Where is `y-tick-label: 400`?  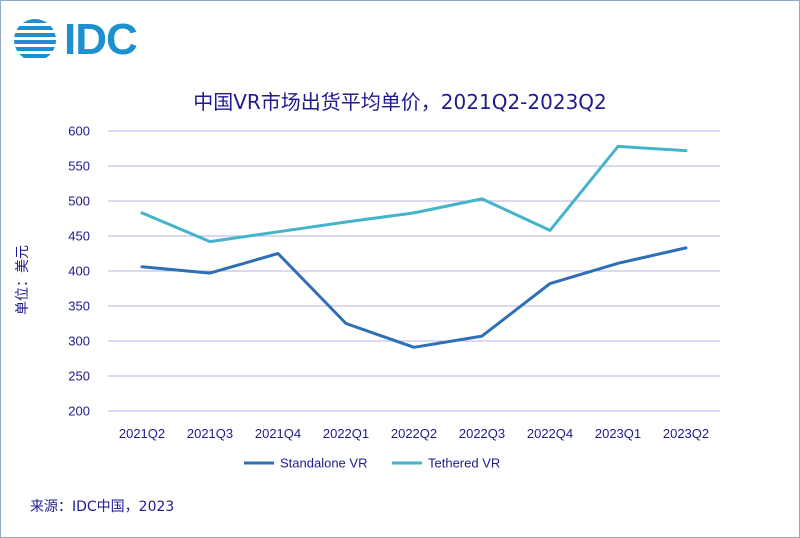
y-tick-label: 400 is located at coordinates (79, 271).